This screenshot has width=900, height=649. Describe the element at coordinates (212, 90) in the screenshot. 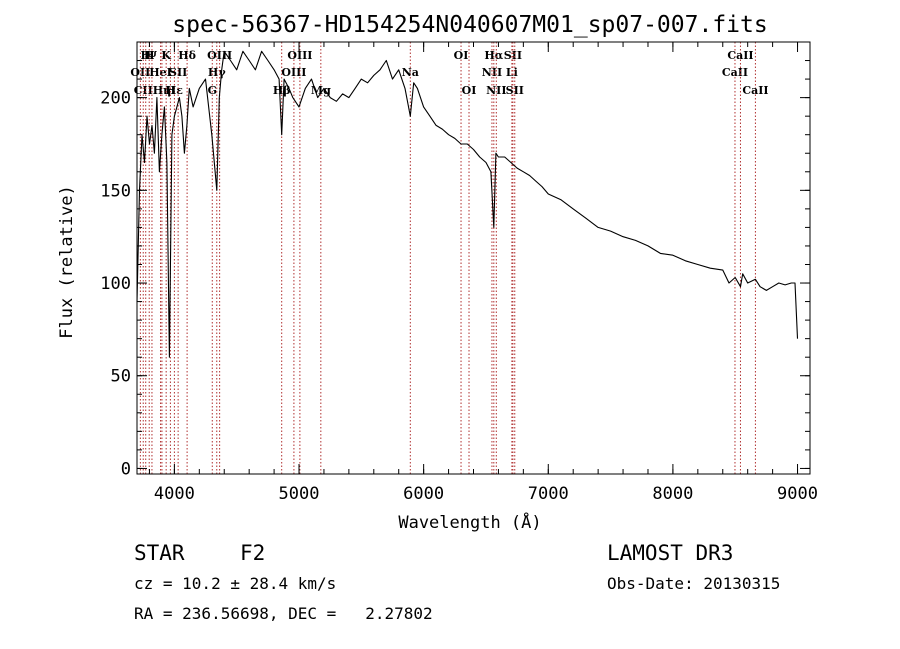

I see `spectral-line-label: G` at that location.